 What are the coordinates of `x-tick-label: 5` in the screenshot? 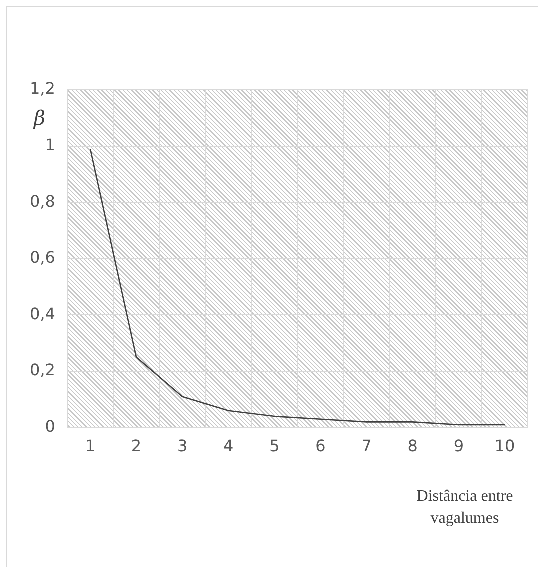 It's located at (275, 446).